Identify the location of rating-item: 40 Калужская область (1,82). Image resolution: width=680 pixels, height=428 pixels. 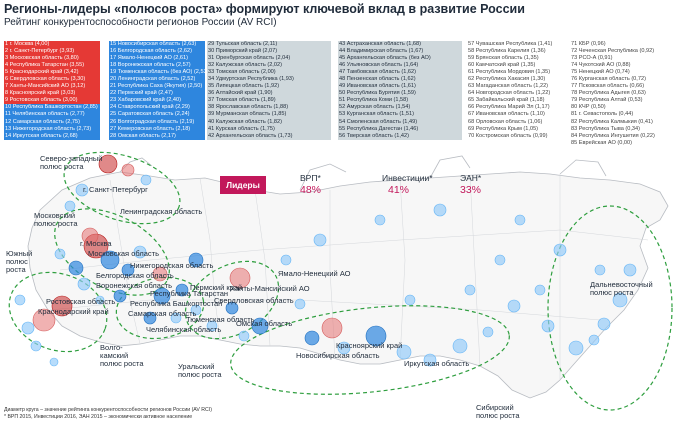
(269, 122).